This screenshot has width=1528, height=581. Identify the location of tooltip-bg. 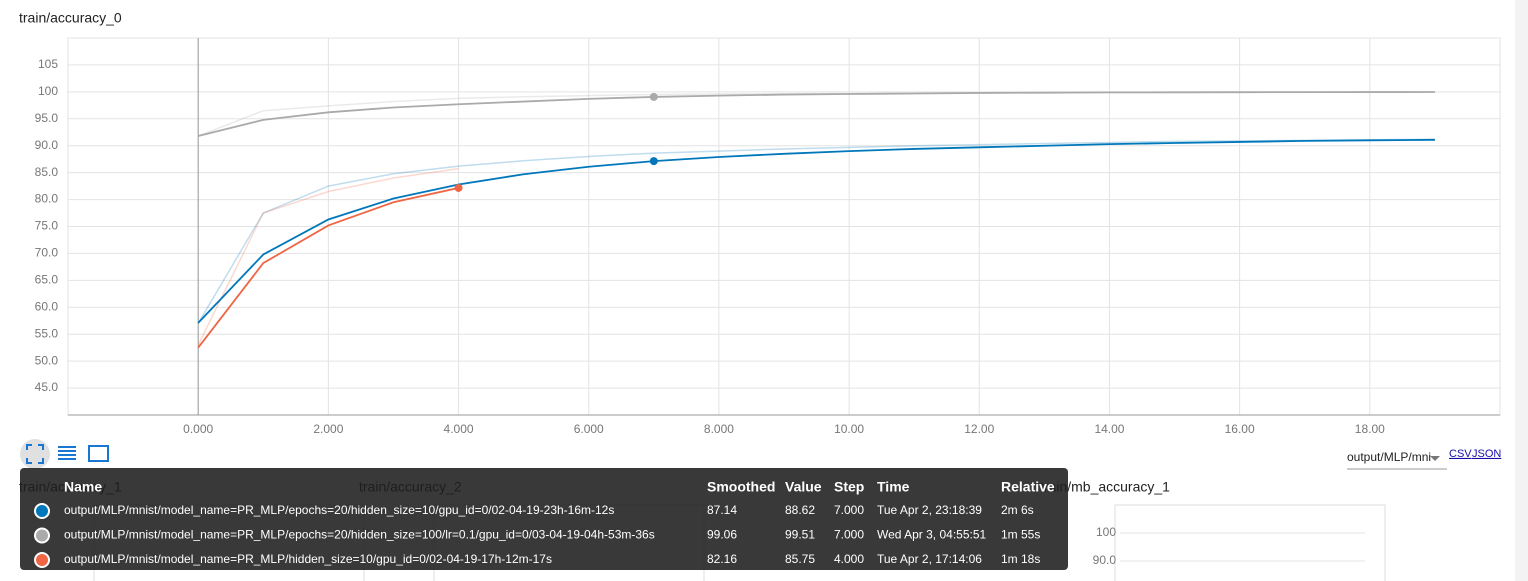
(544, 519).